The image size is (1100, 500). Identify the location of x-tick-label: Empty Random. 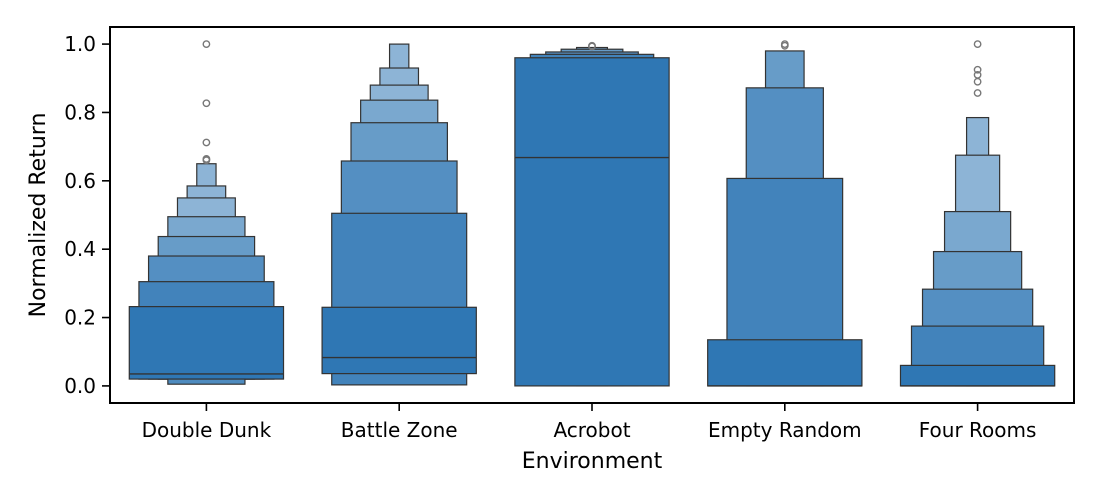
(785, 430).